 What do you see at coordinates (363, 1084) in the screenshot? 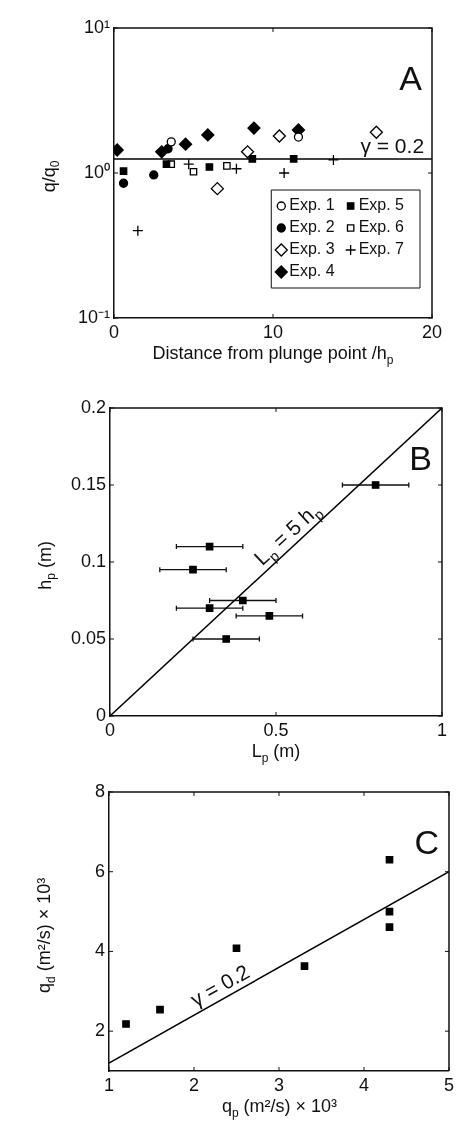
I see `x-tick-label: 4` at bounding box center [363, 1084].